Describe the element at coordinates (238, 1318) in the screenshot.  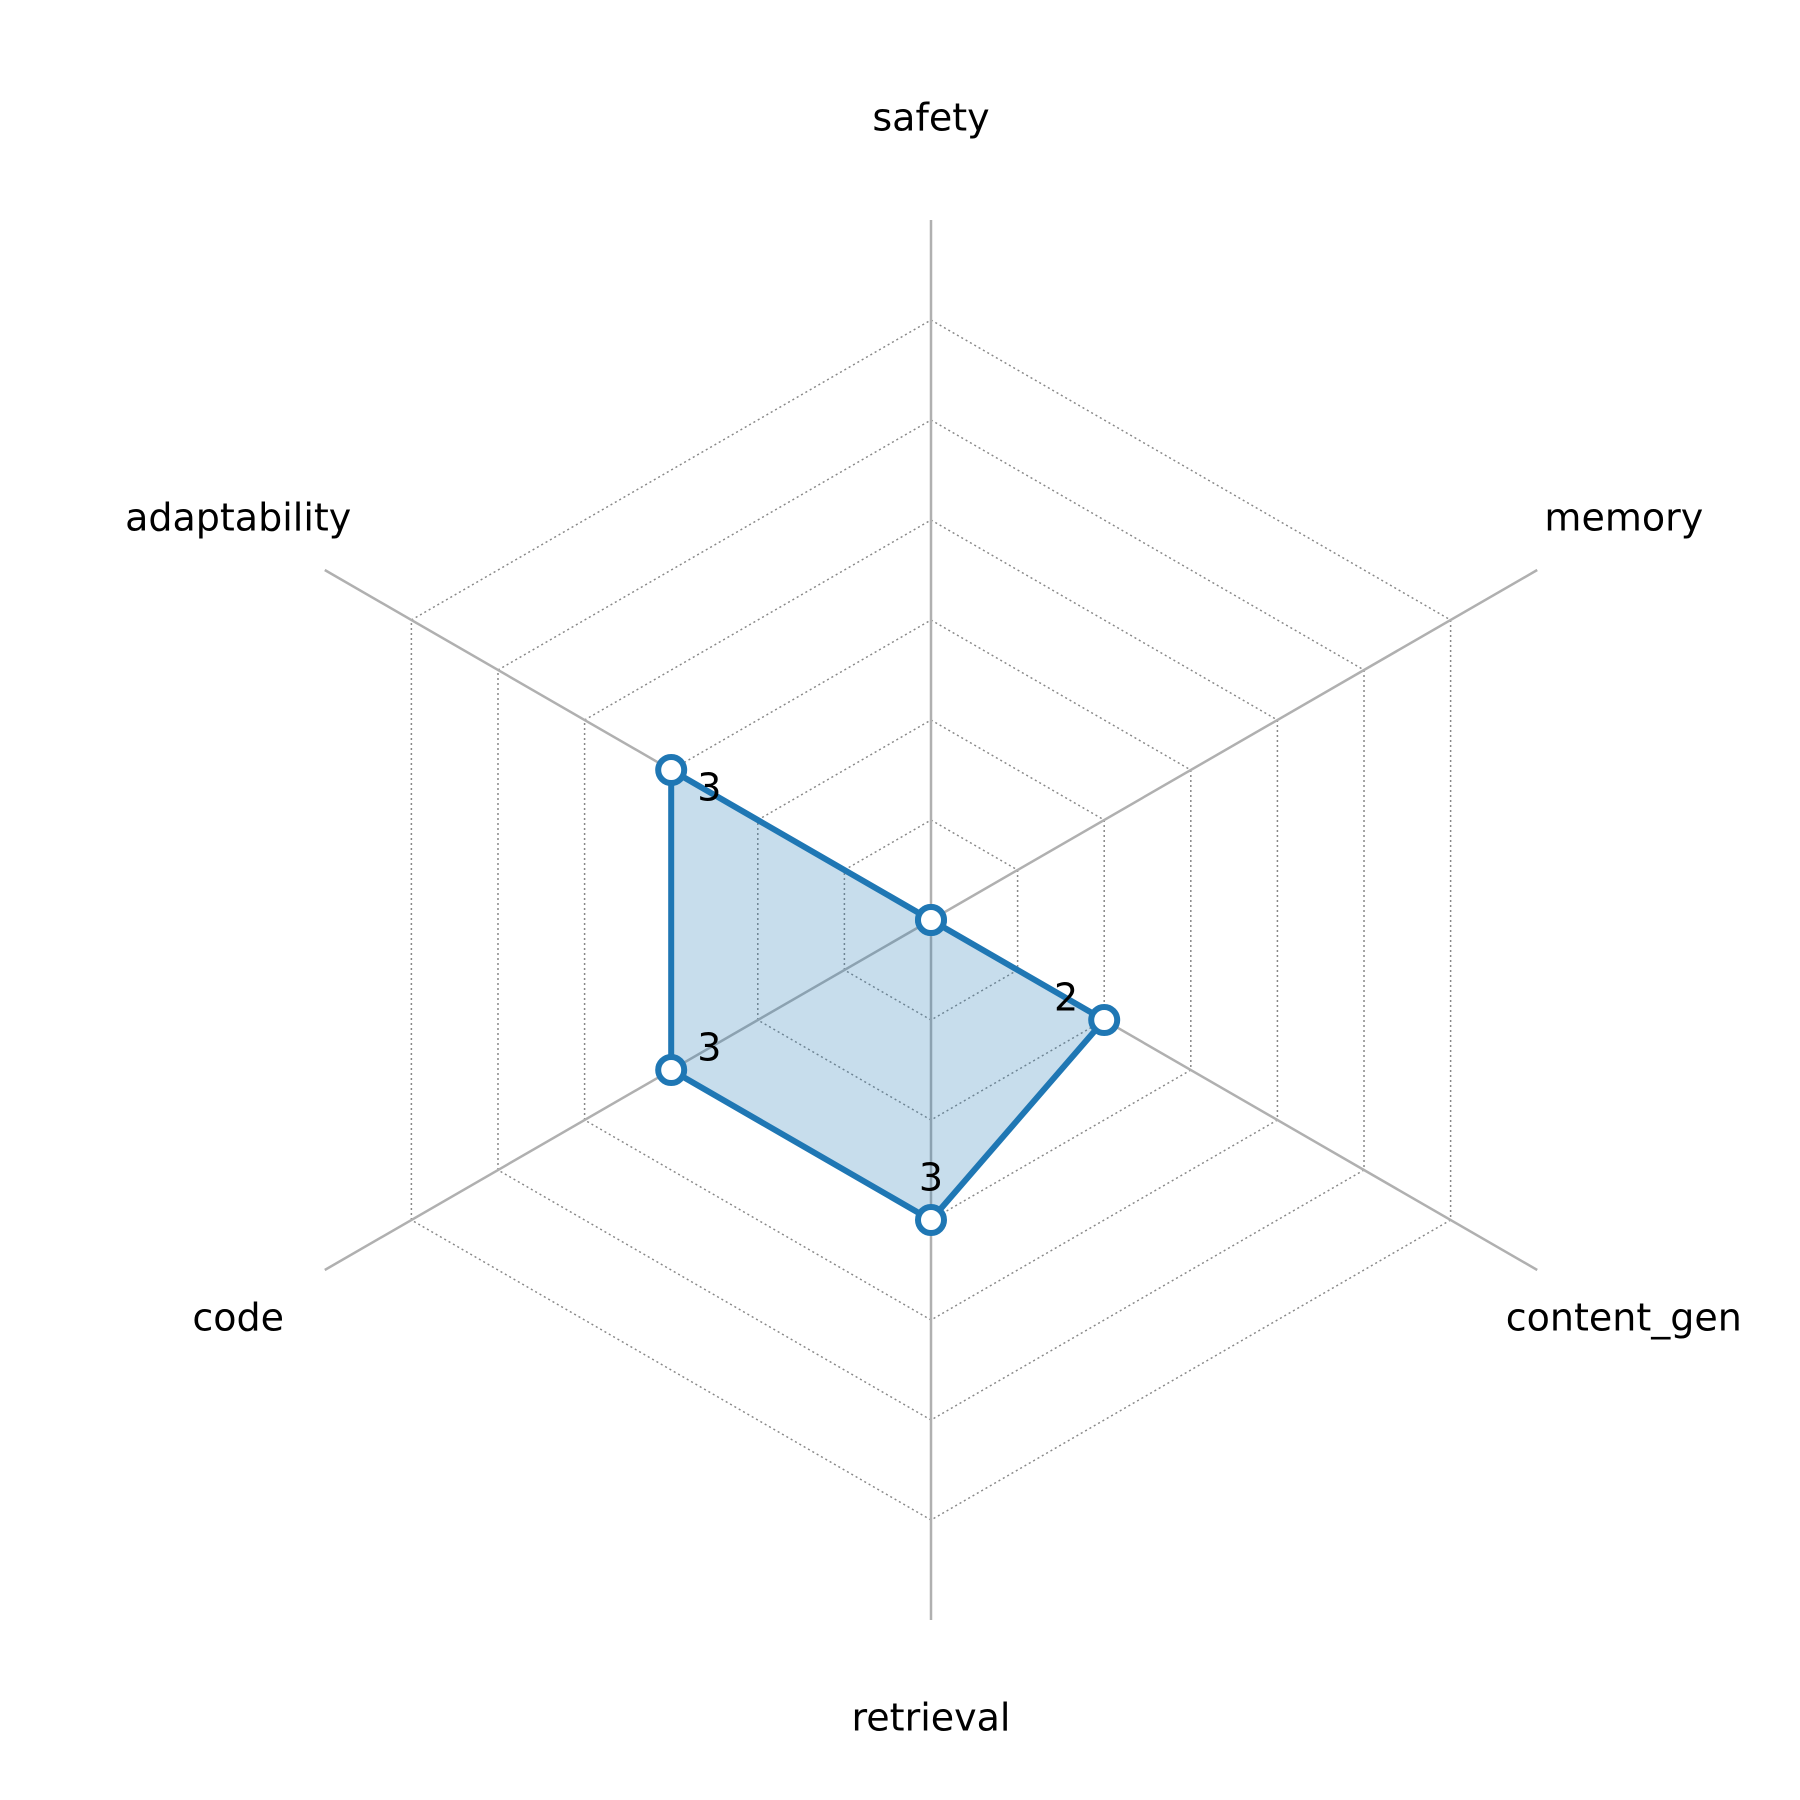
I see `axis-label: code` at that location.